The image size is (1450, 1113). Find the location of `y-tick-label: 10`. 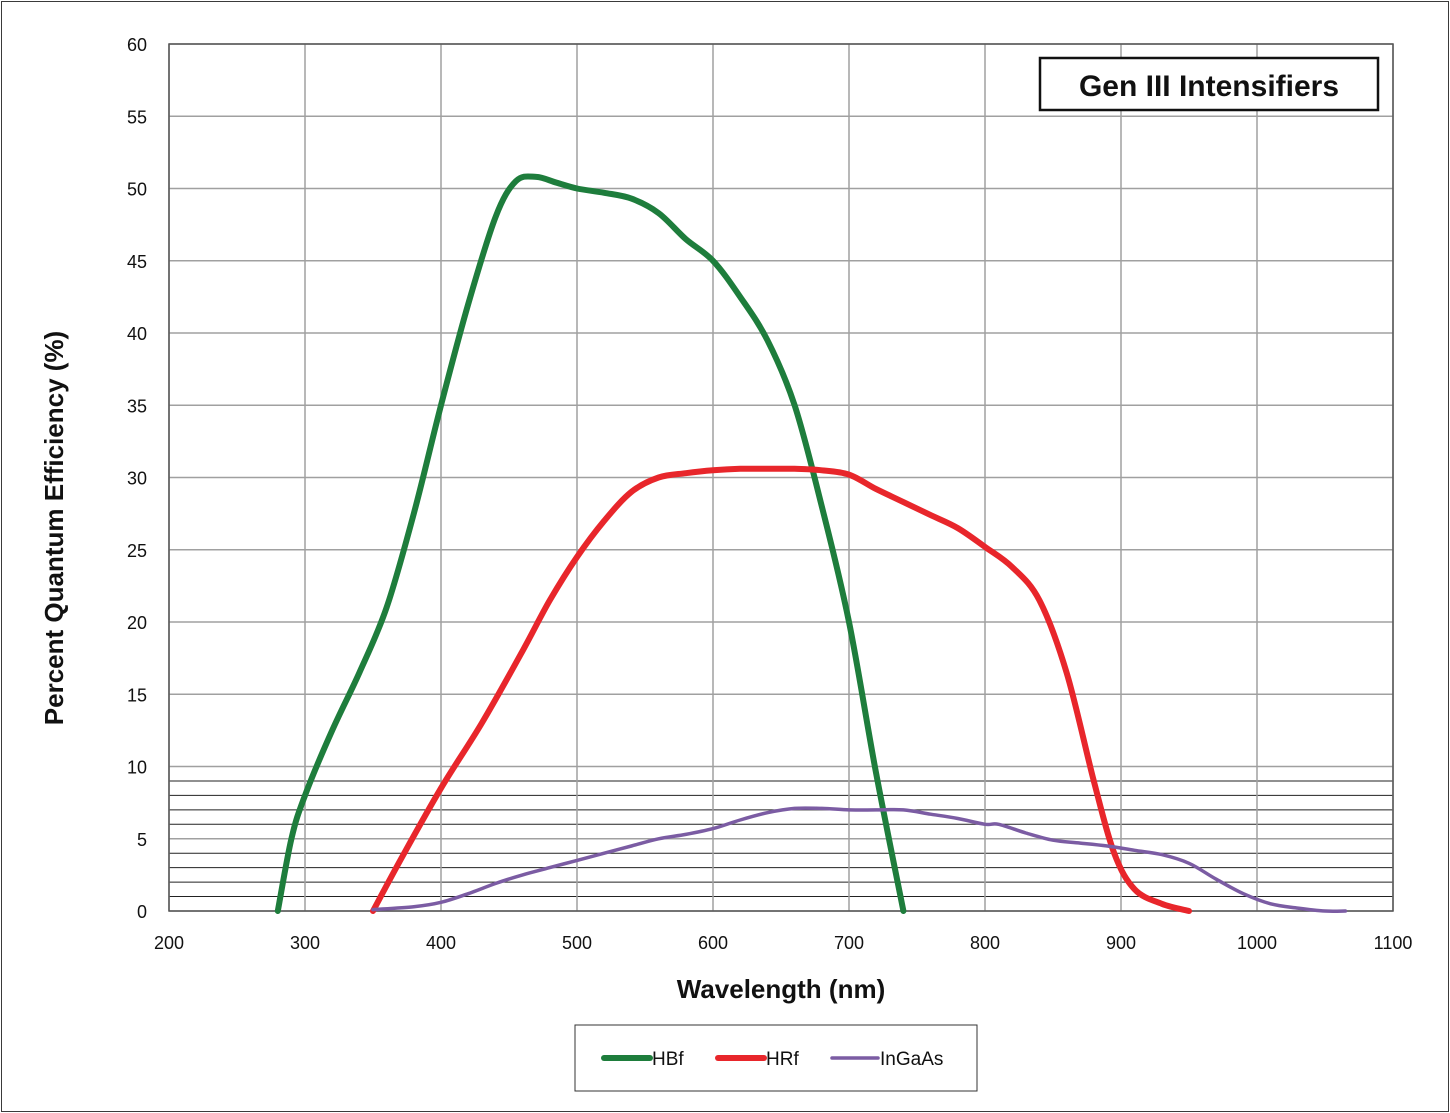

y-tick-label: 10 is located at coordinates (137, 768).